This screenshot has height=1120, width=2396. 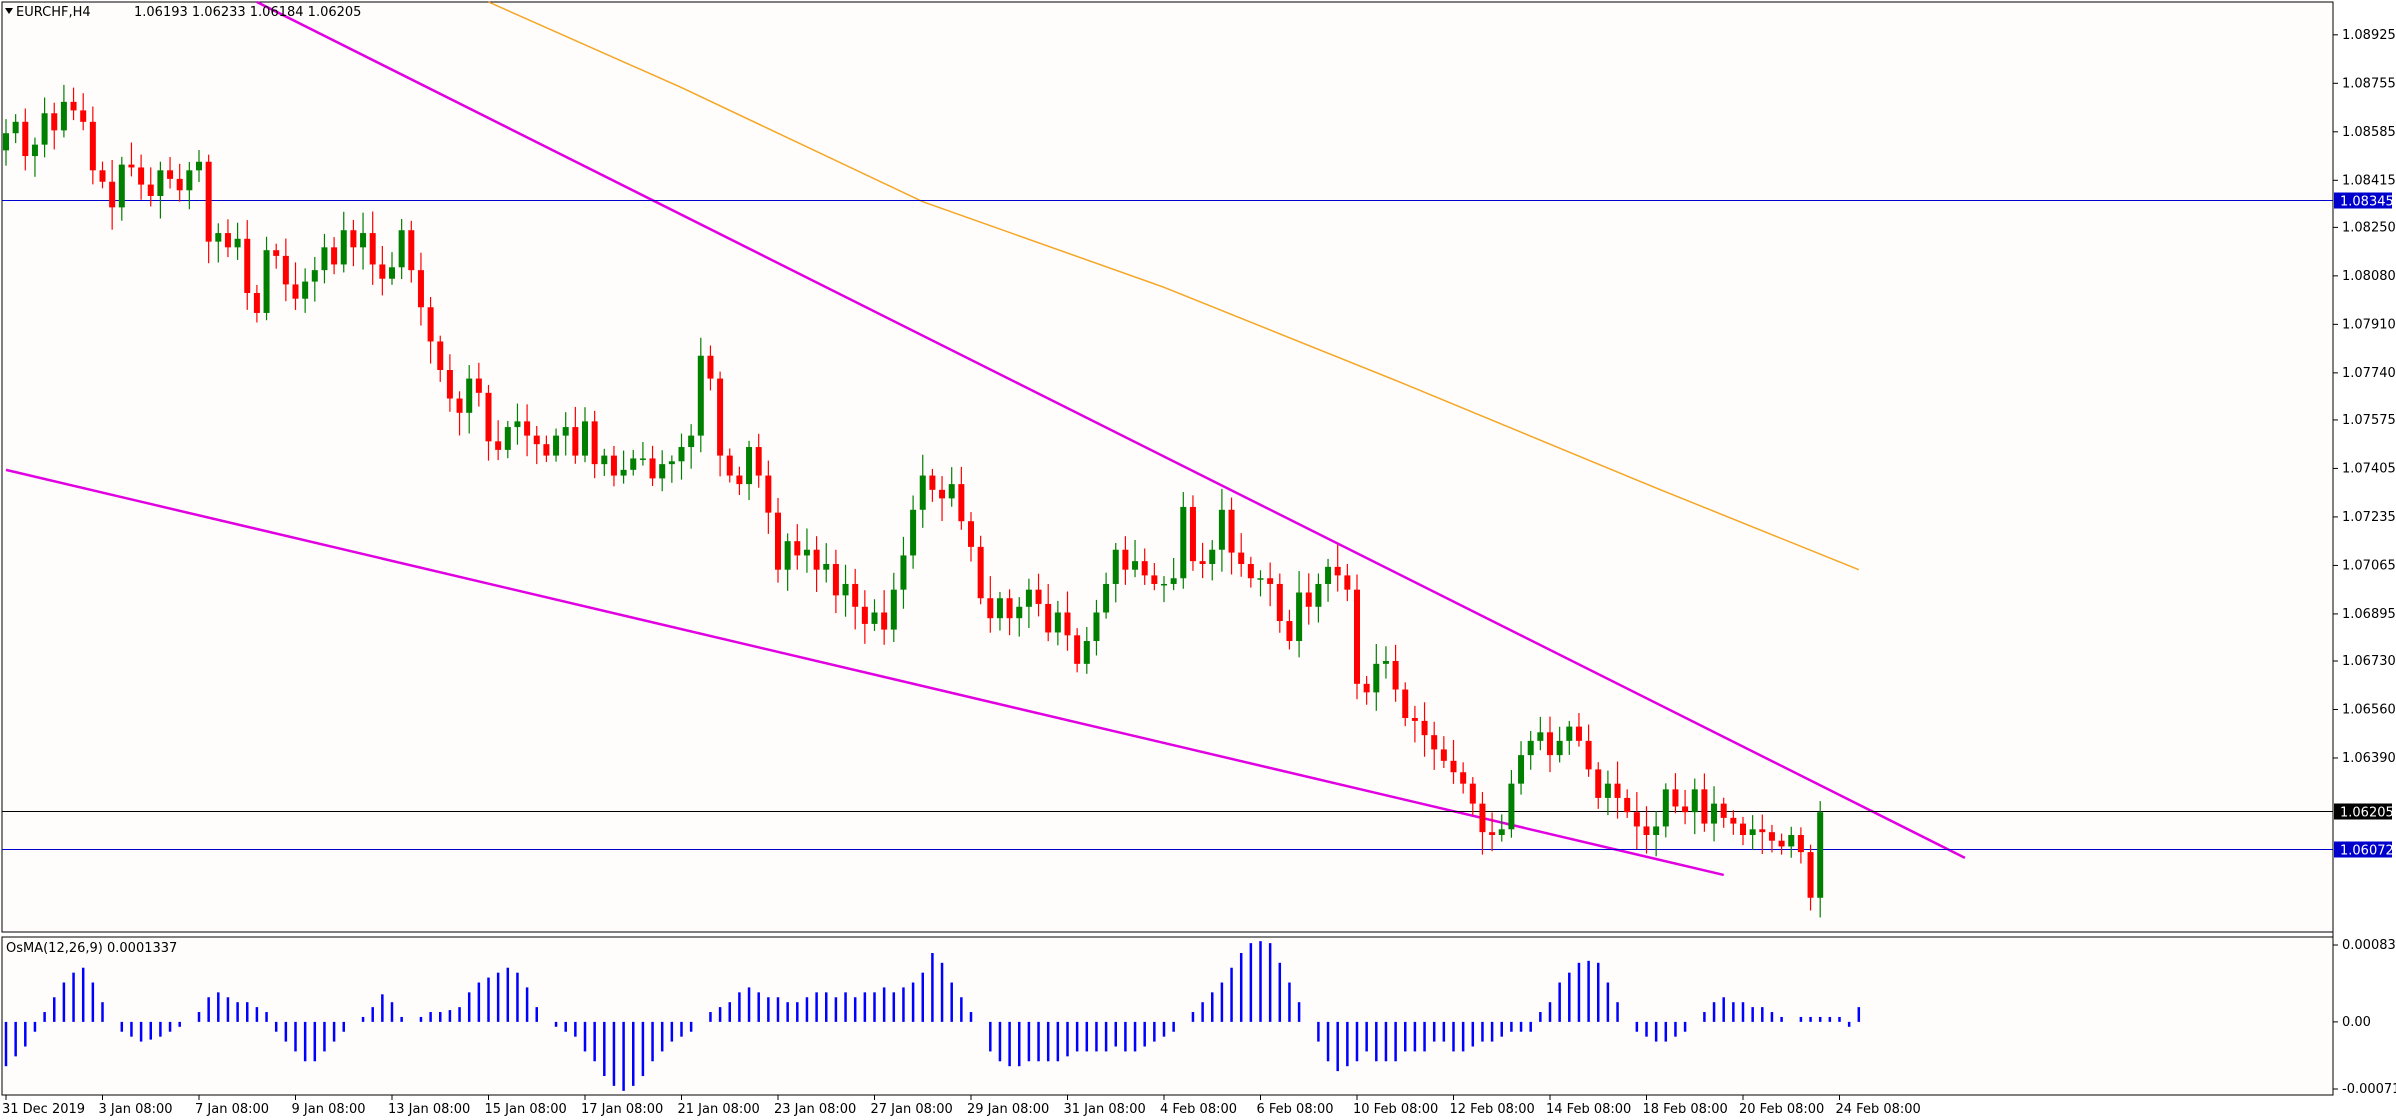 I want to click on y-tick-label: 1.07065, so click(x=2369, y=565).